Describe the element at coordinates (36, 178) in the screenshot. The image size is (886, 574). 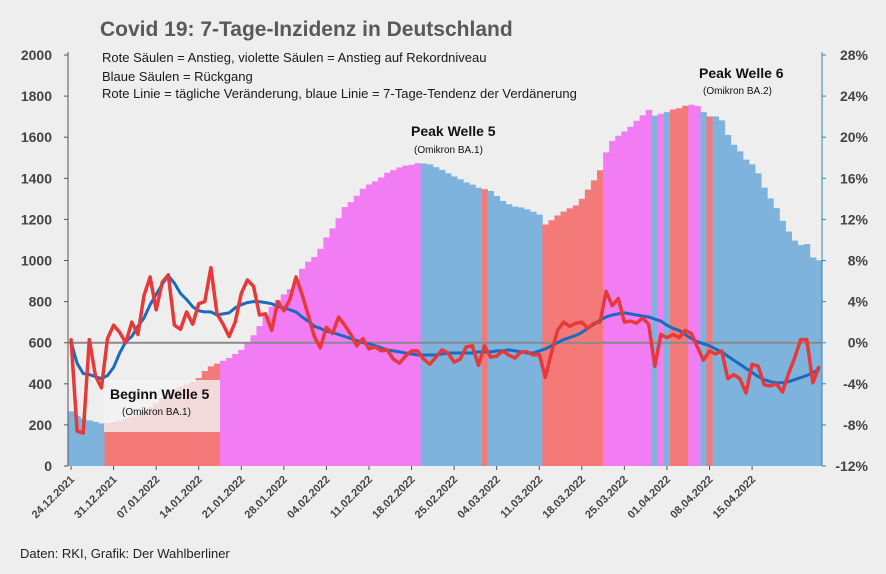
I see `left-tick-label: 1400` at that location.